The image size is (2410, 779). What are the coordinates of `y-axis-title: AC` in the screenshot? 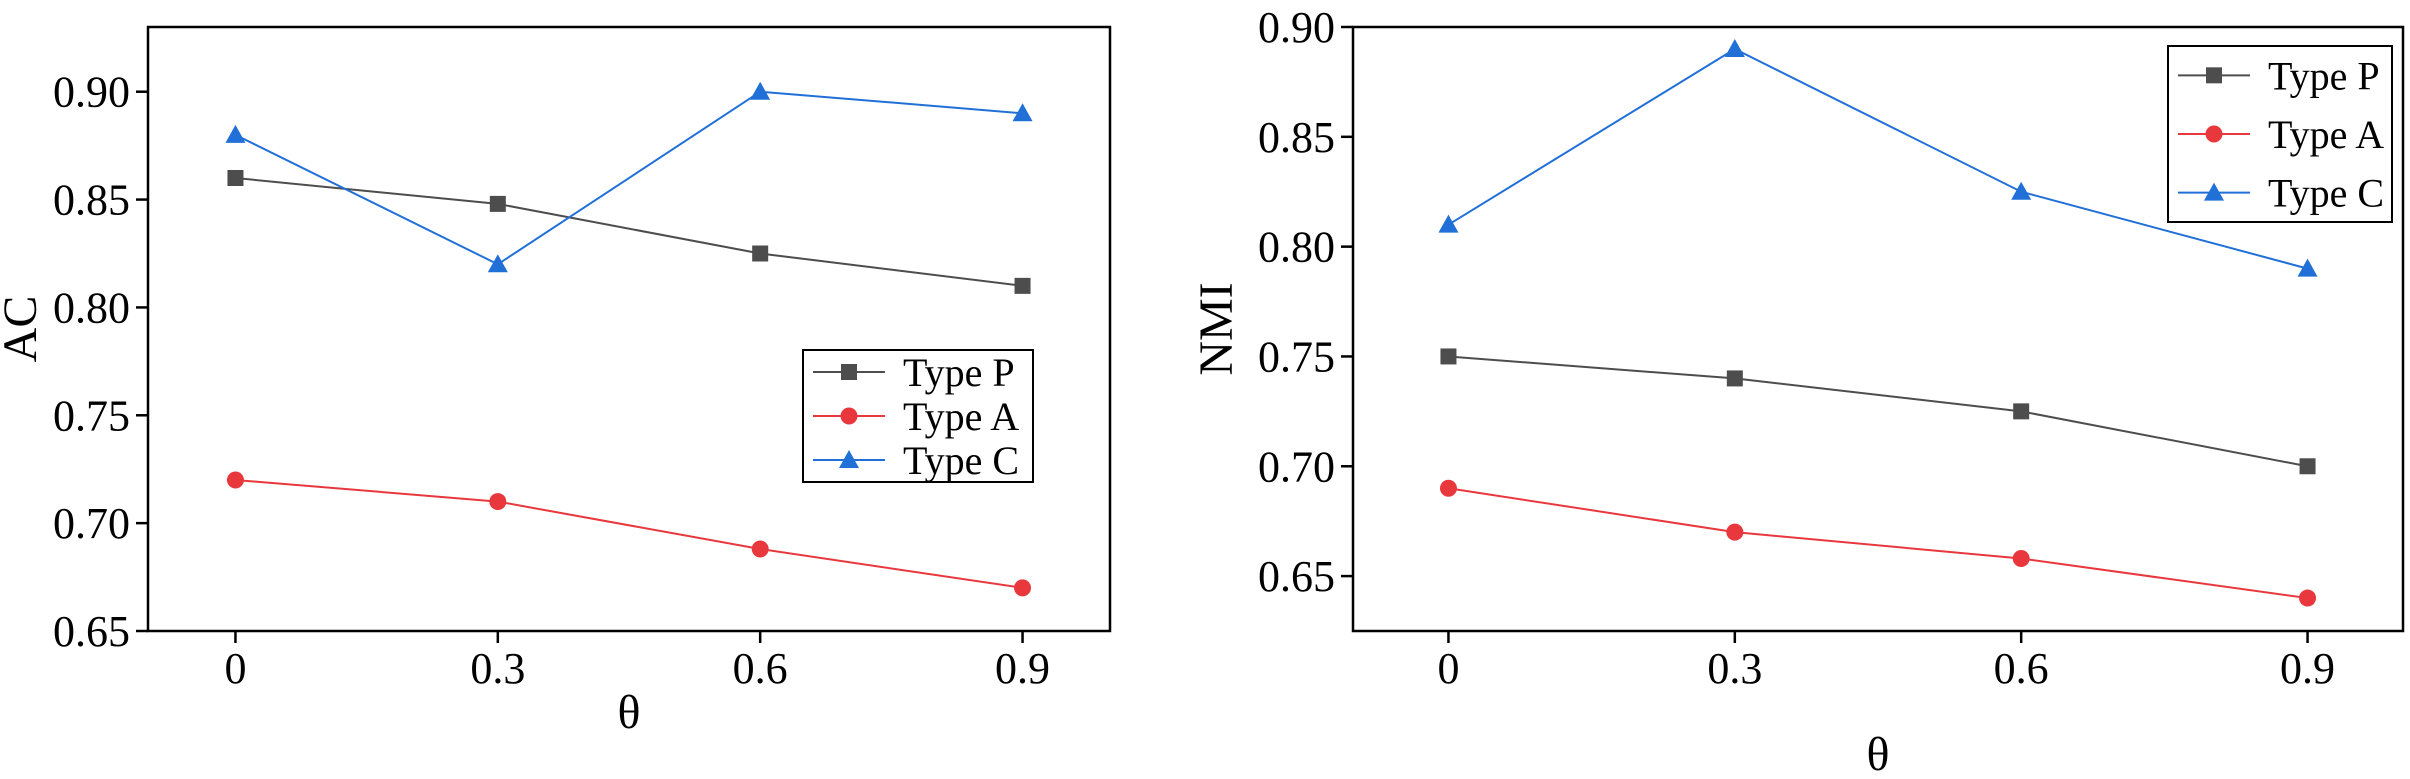 It's located at (23, 329).